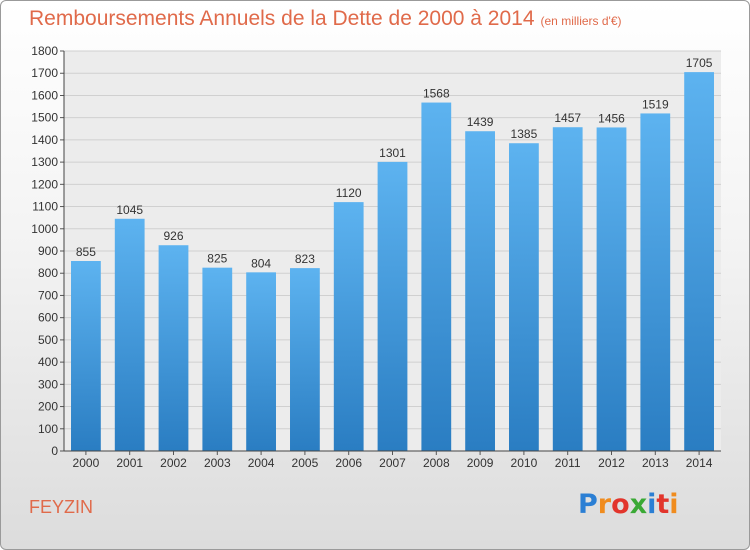 The height and width of the screenshot is (550, 750). I want to click on data-label: 1120, so click(349, 193).